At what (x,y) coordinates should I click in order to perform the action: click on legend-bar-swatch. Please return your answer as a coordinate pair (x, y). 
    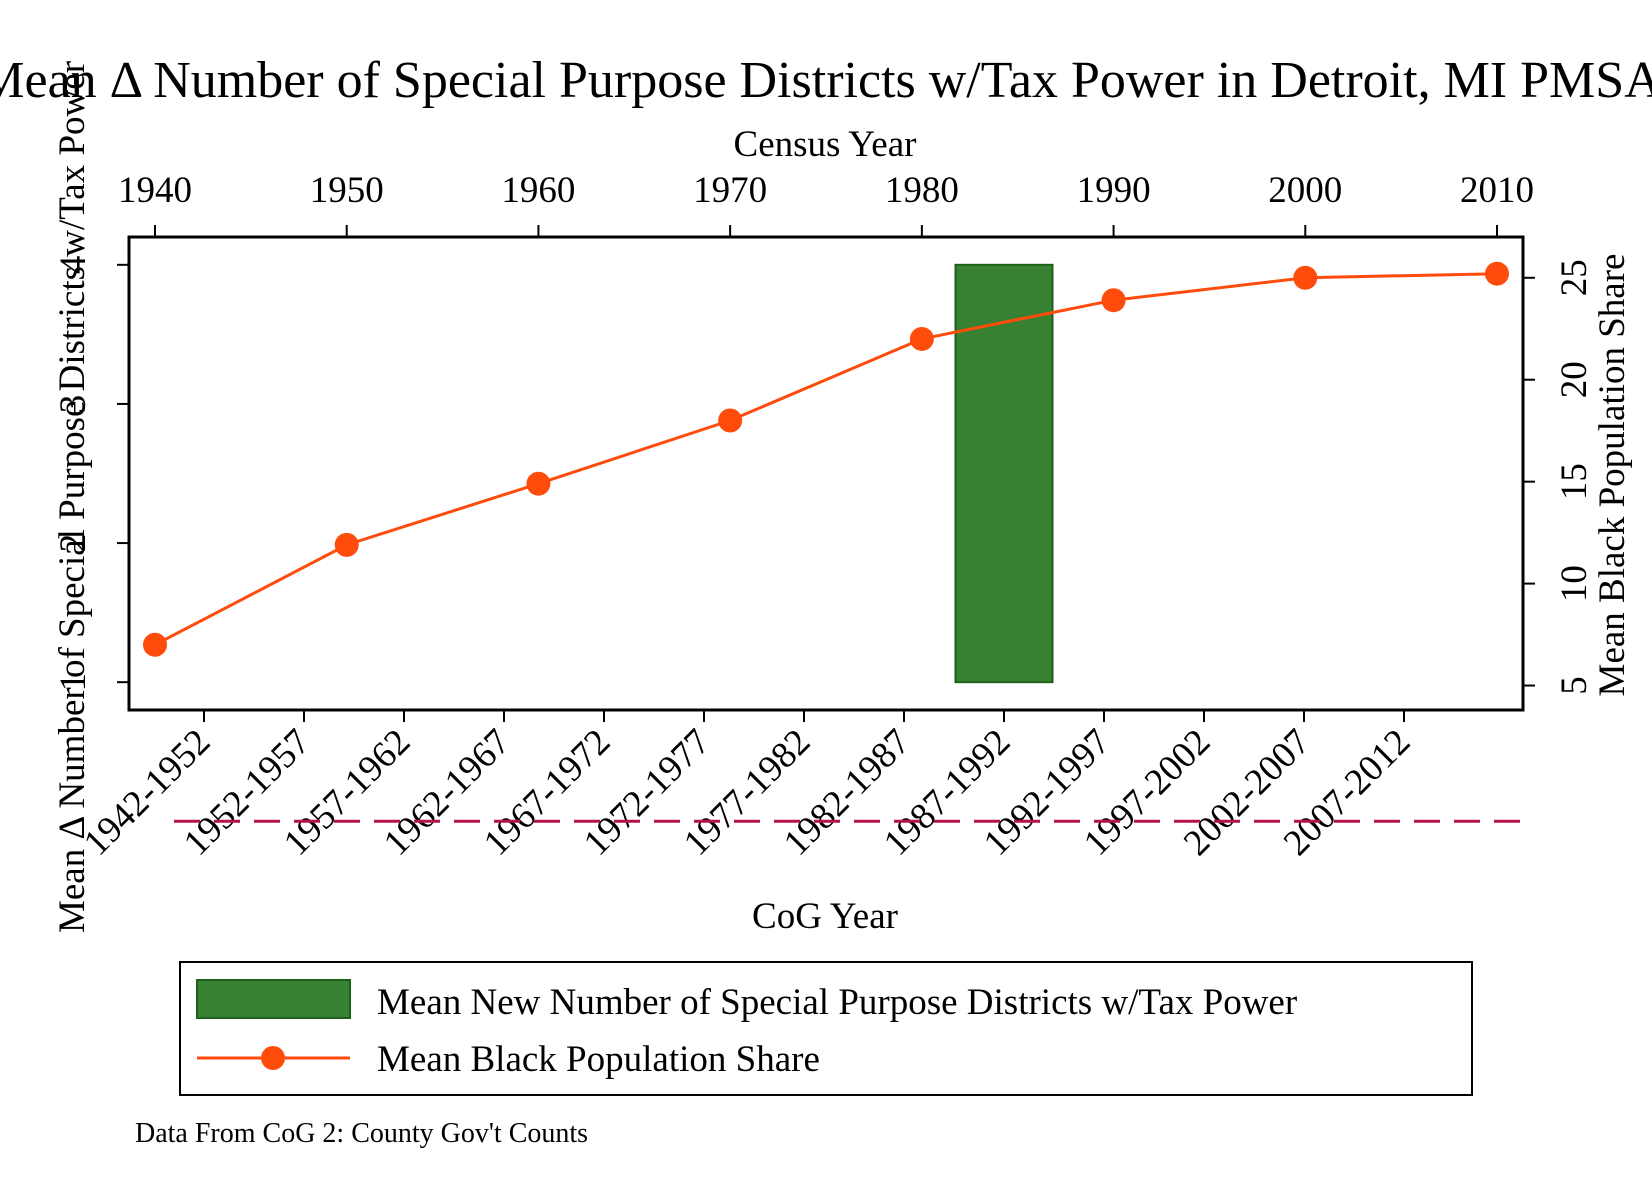
    Looking at the image, I should click on (273, 999).